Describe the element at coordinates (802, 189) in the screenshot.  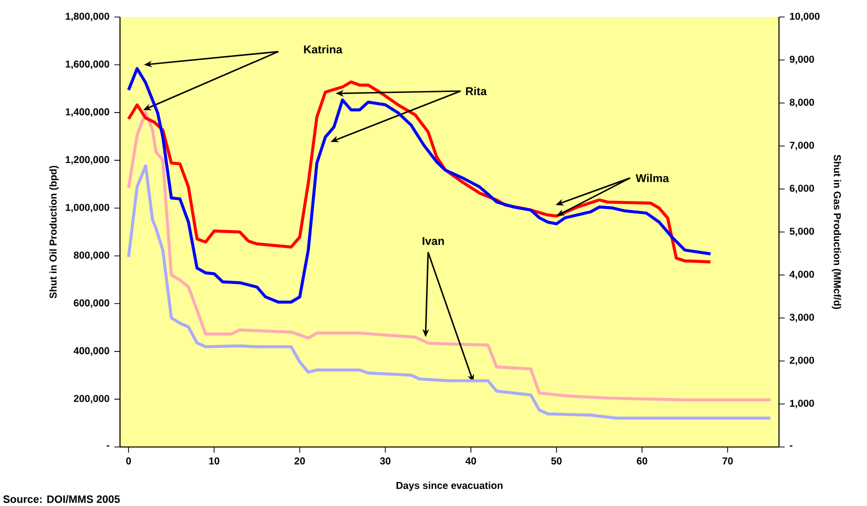
I see `y2-tick-label: 6,000` at that location.